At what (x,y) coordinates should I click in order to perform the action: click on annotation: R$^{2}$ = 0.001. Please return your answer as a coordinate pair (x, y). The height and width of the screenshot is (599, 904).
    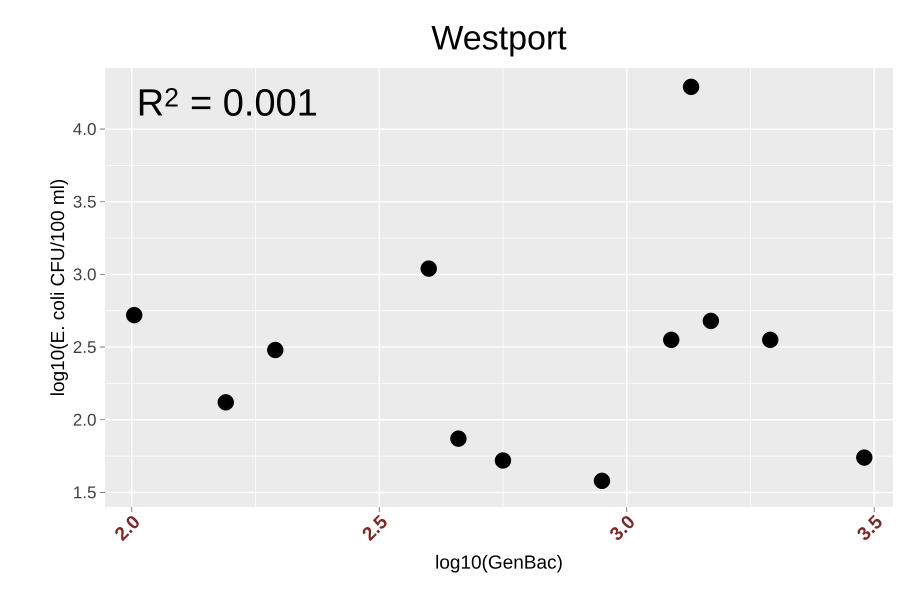
    Looking at the image, I should click on (228, 102).